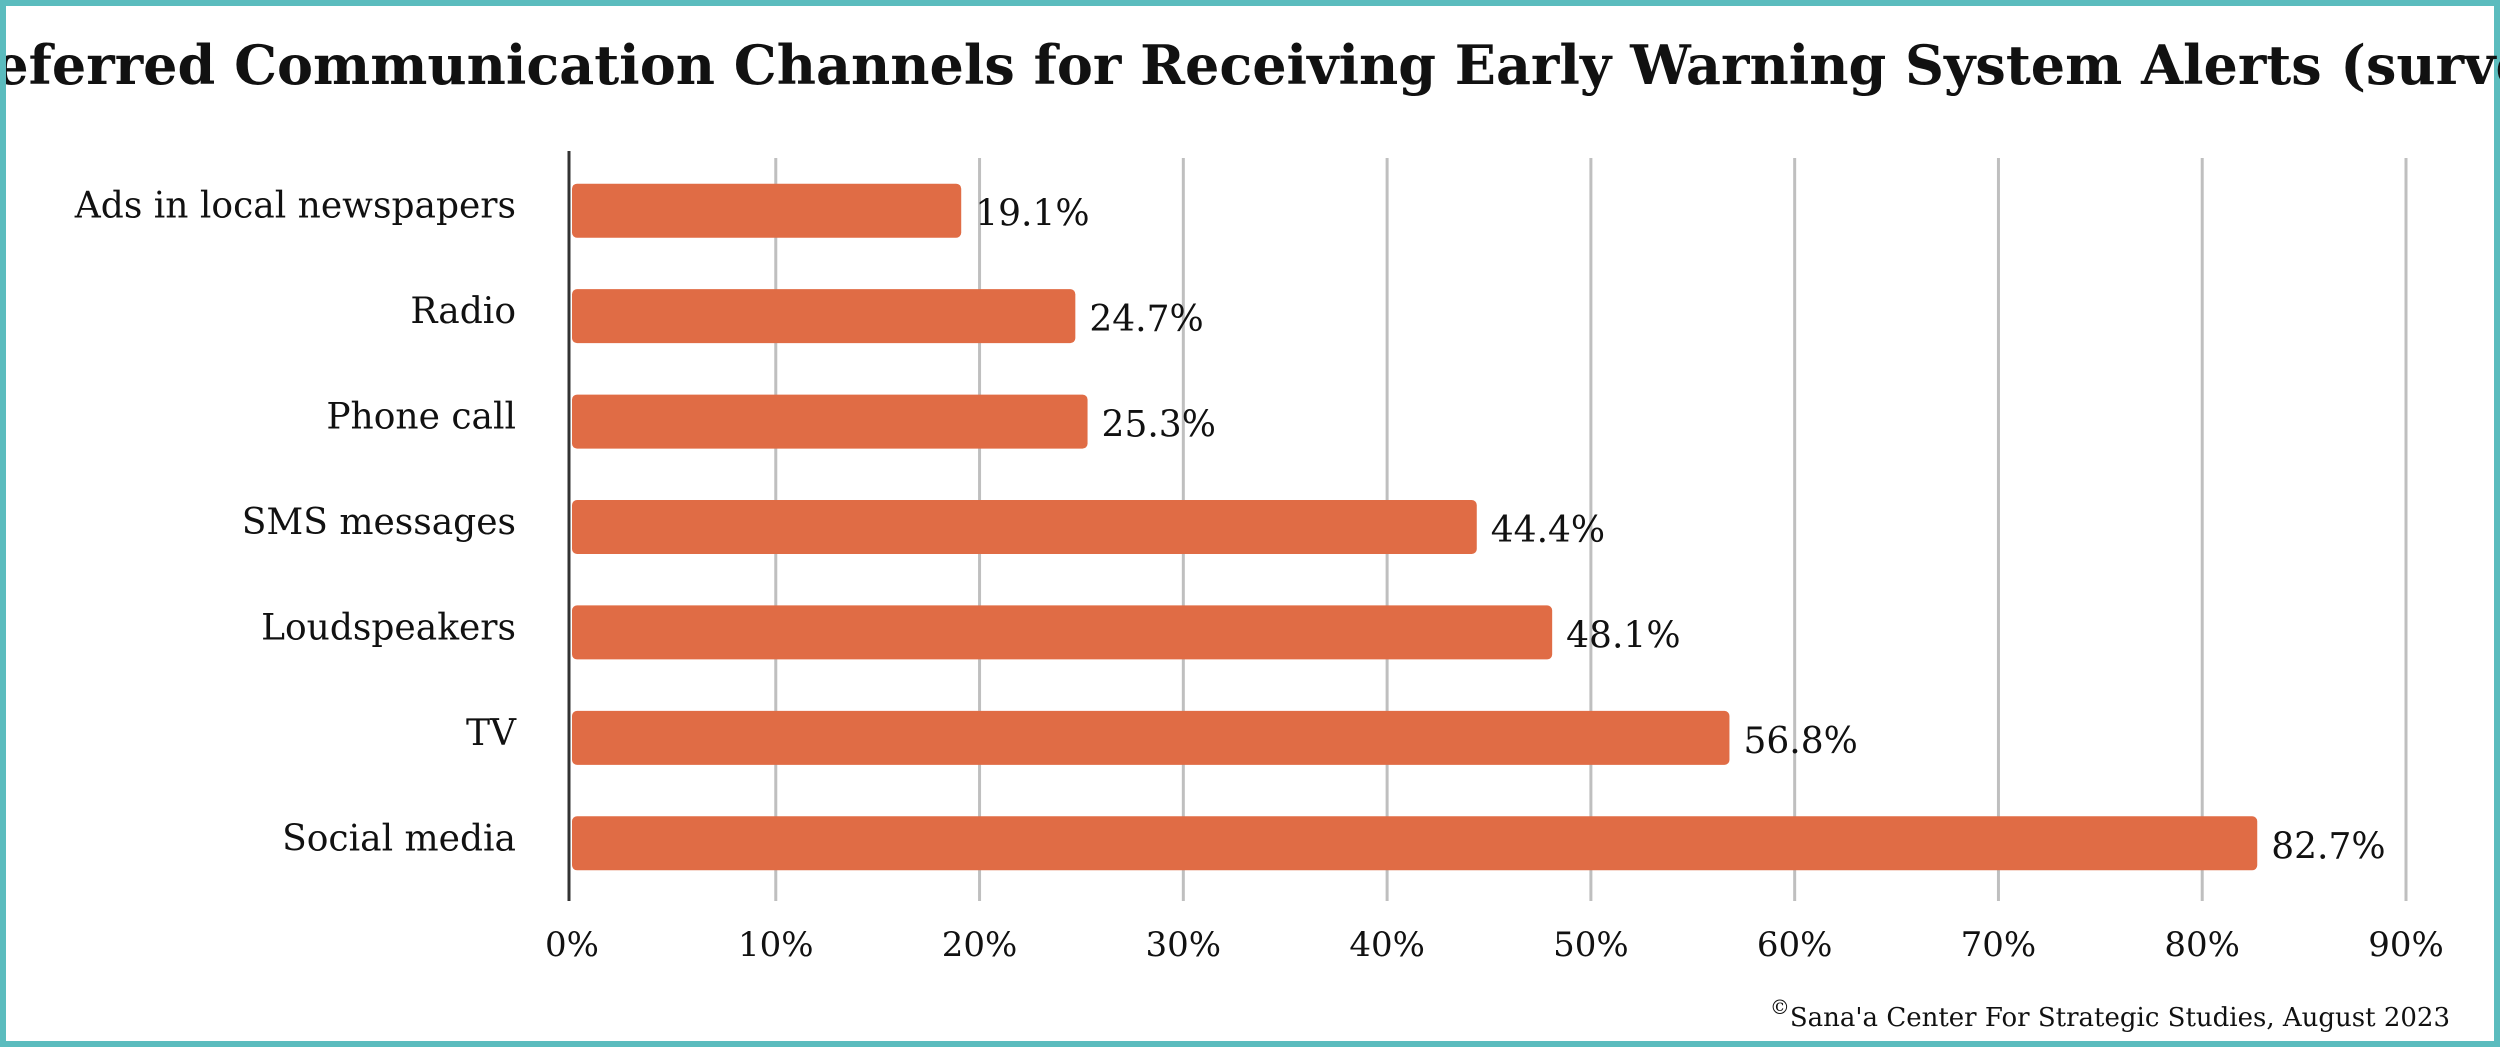 The image size is (2500, 1053). What do you see at coordinates (1623, 635) in the screenshot?
I see `data-label: 48.1%` at bounding box center [1623, 635].